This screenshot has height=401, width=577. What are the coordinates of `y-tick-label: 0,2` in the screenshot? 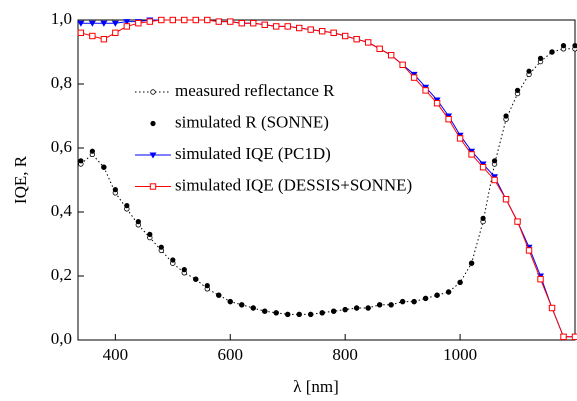 It's located at (61, 274).